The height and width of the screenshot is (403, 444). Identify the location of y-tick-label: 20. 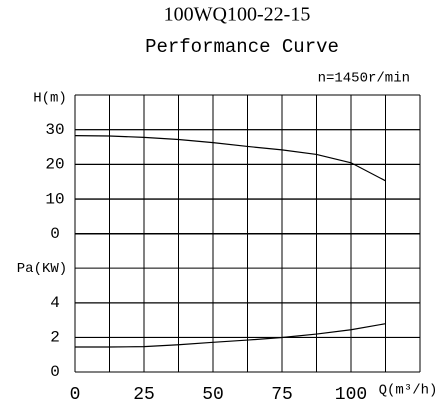
(54, 165).